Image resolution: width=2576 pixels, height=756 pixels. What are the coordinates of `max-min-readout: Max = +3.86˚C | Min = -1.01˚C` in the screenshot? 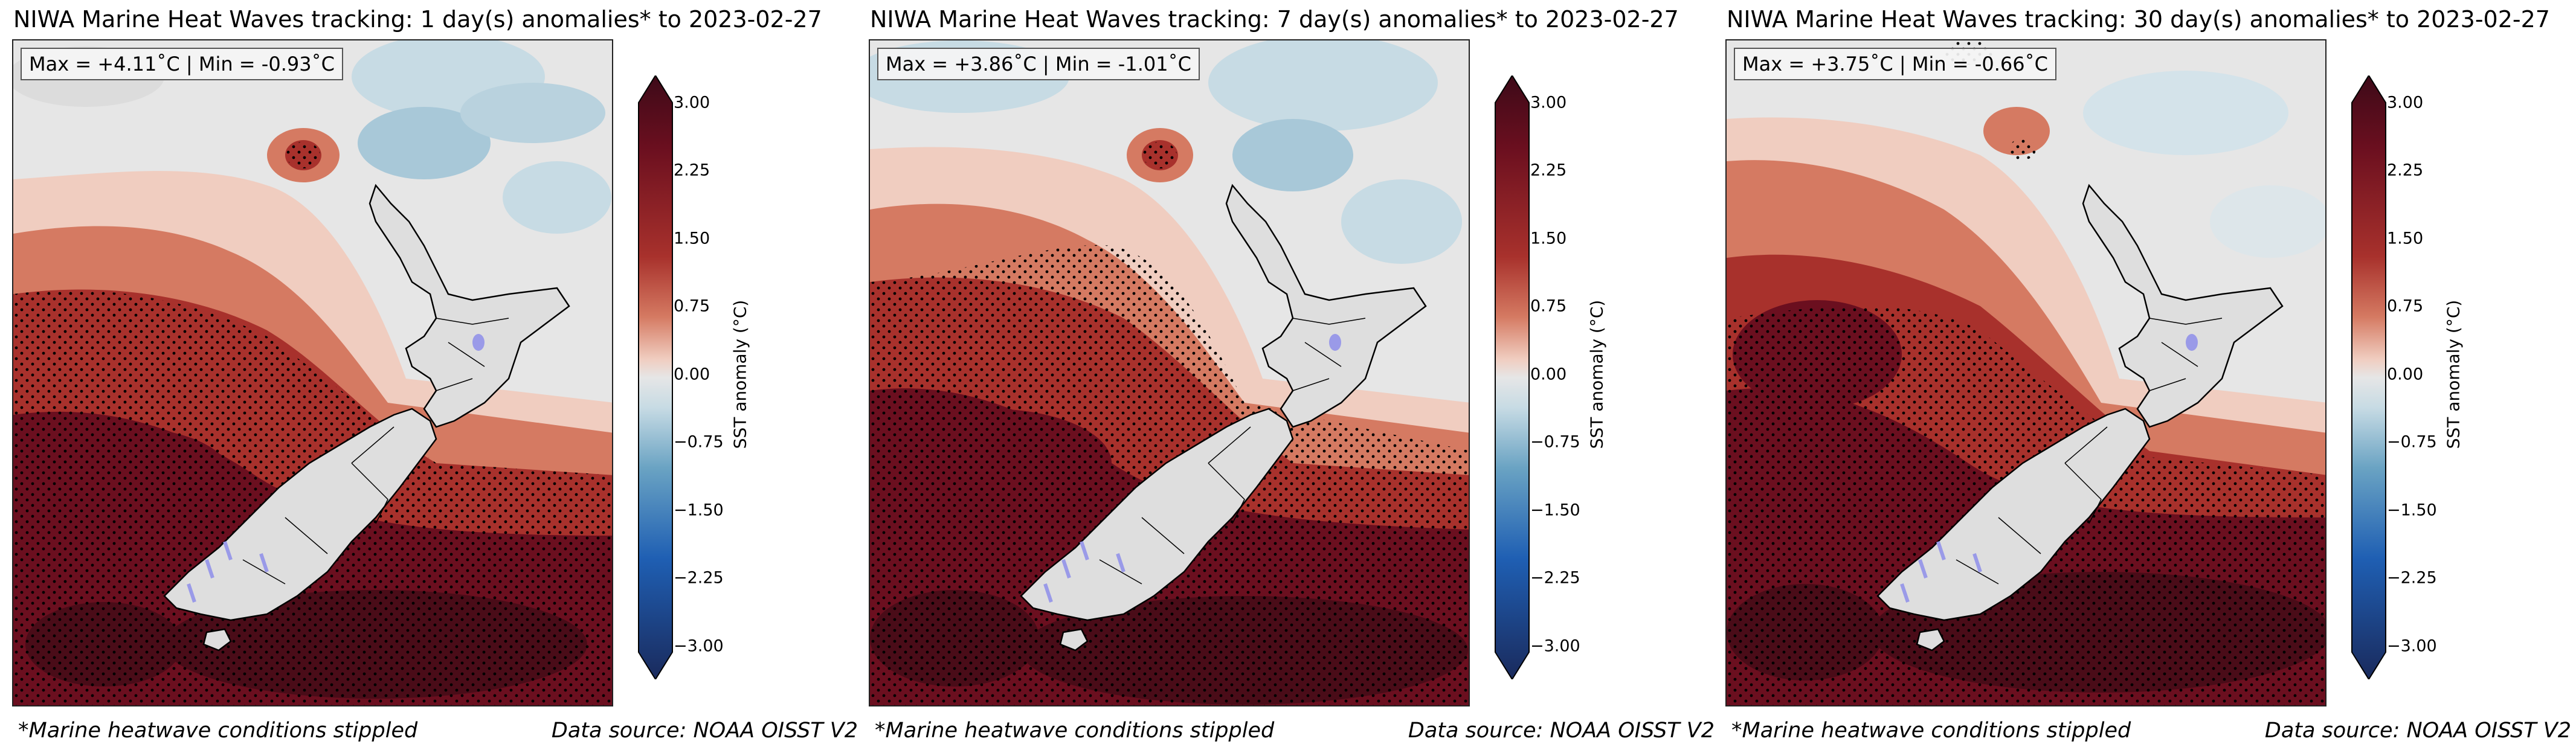 It's located at (1038, 64).